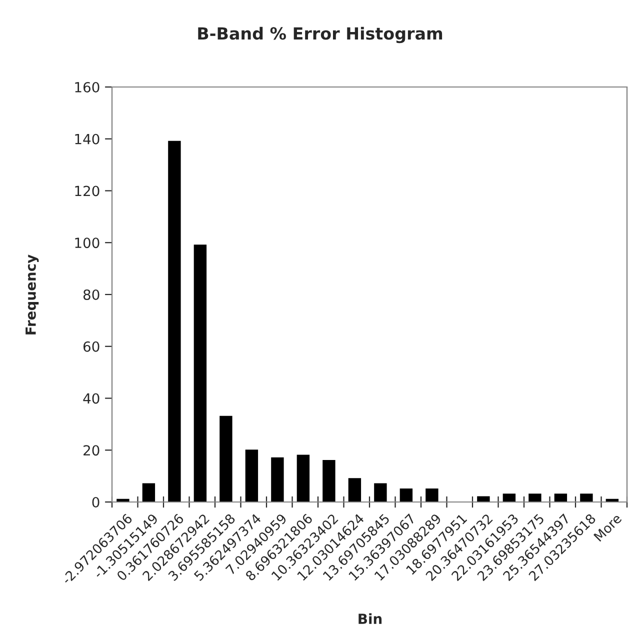  What do you see at coordinates (87, 139) in the screenshot?
I see `y-tick-label: 140` at bounding box center [87, 139].